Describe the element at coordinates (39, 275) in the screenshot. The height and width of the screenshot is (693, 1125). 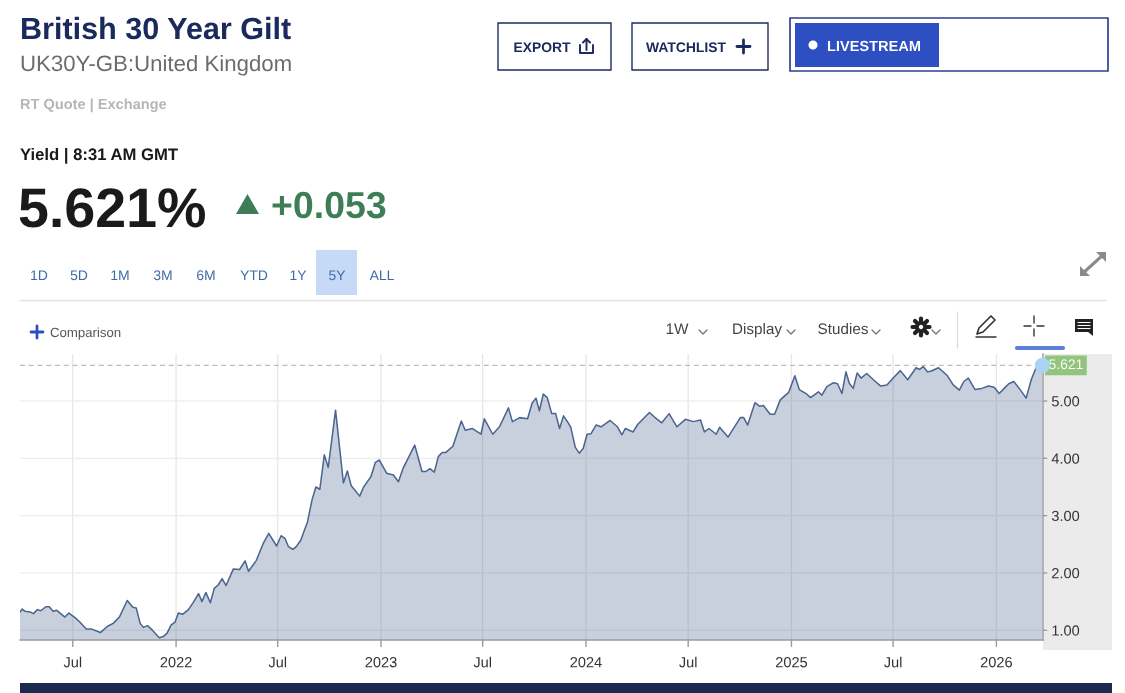
I see `text: 1D` at that location.